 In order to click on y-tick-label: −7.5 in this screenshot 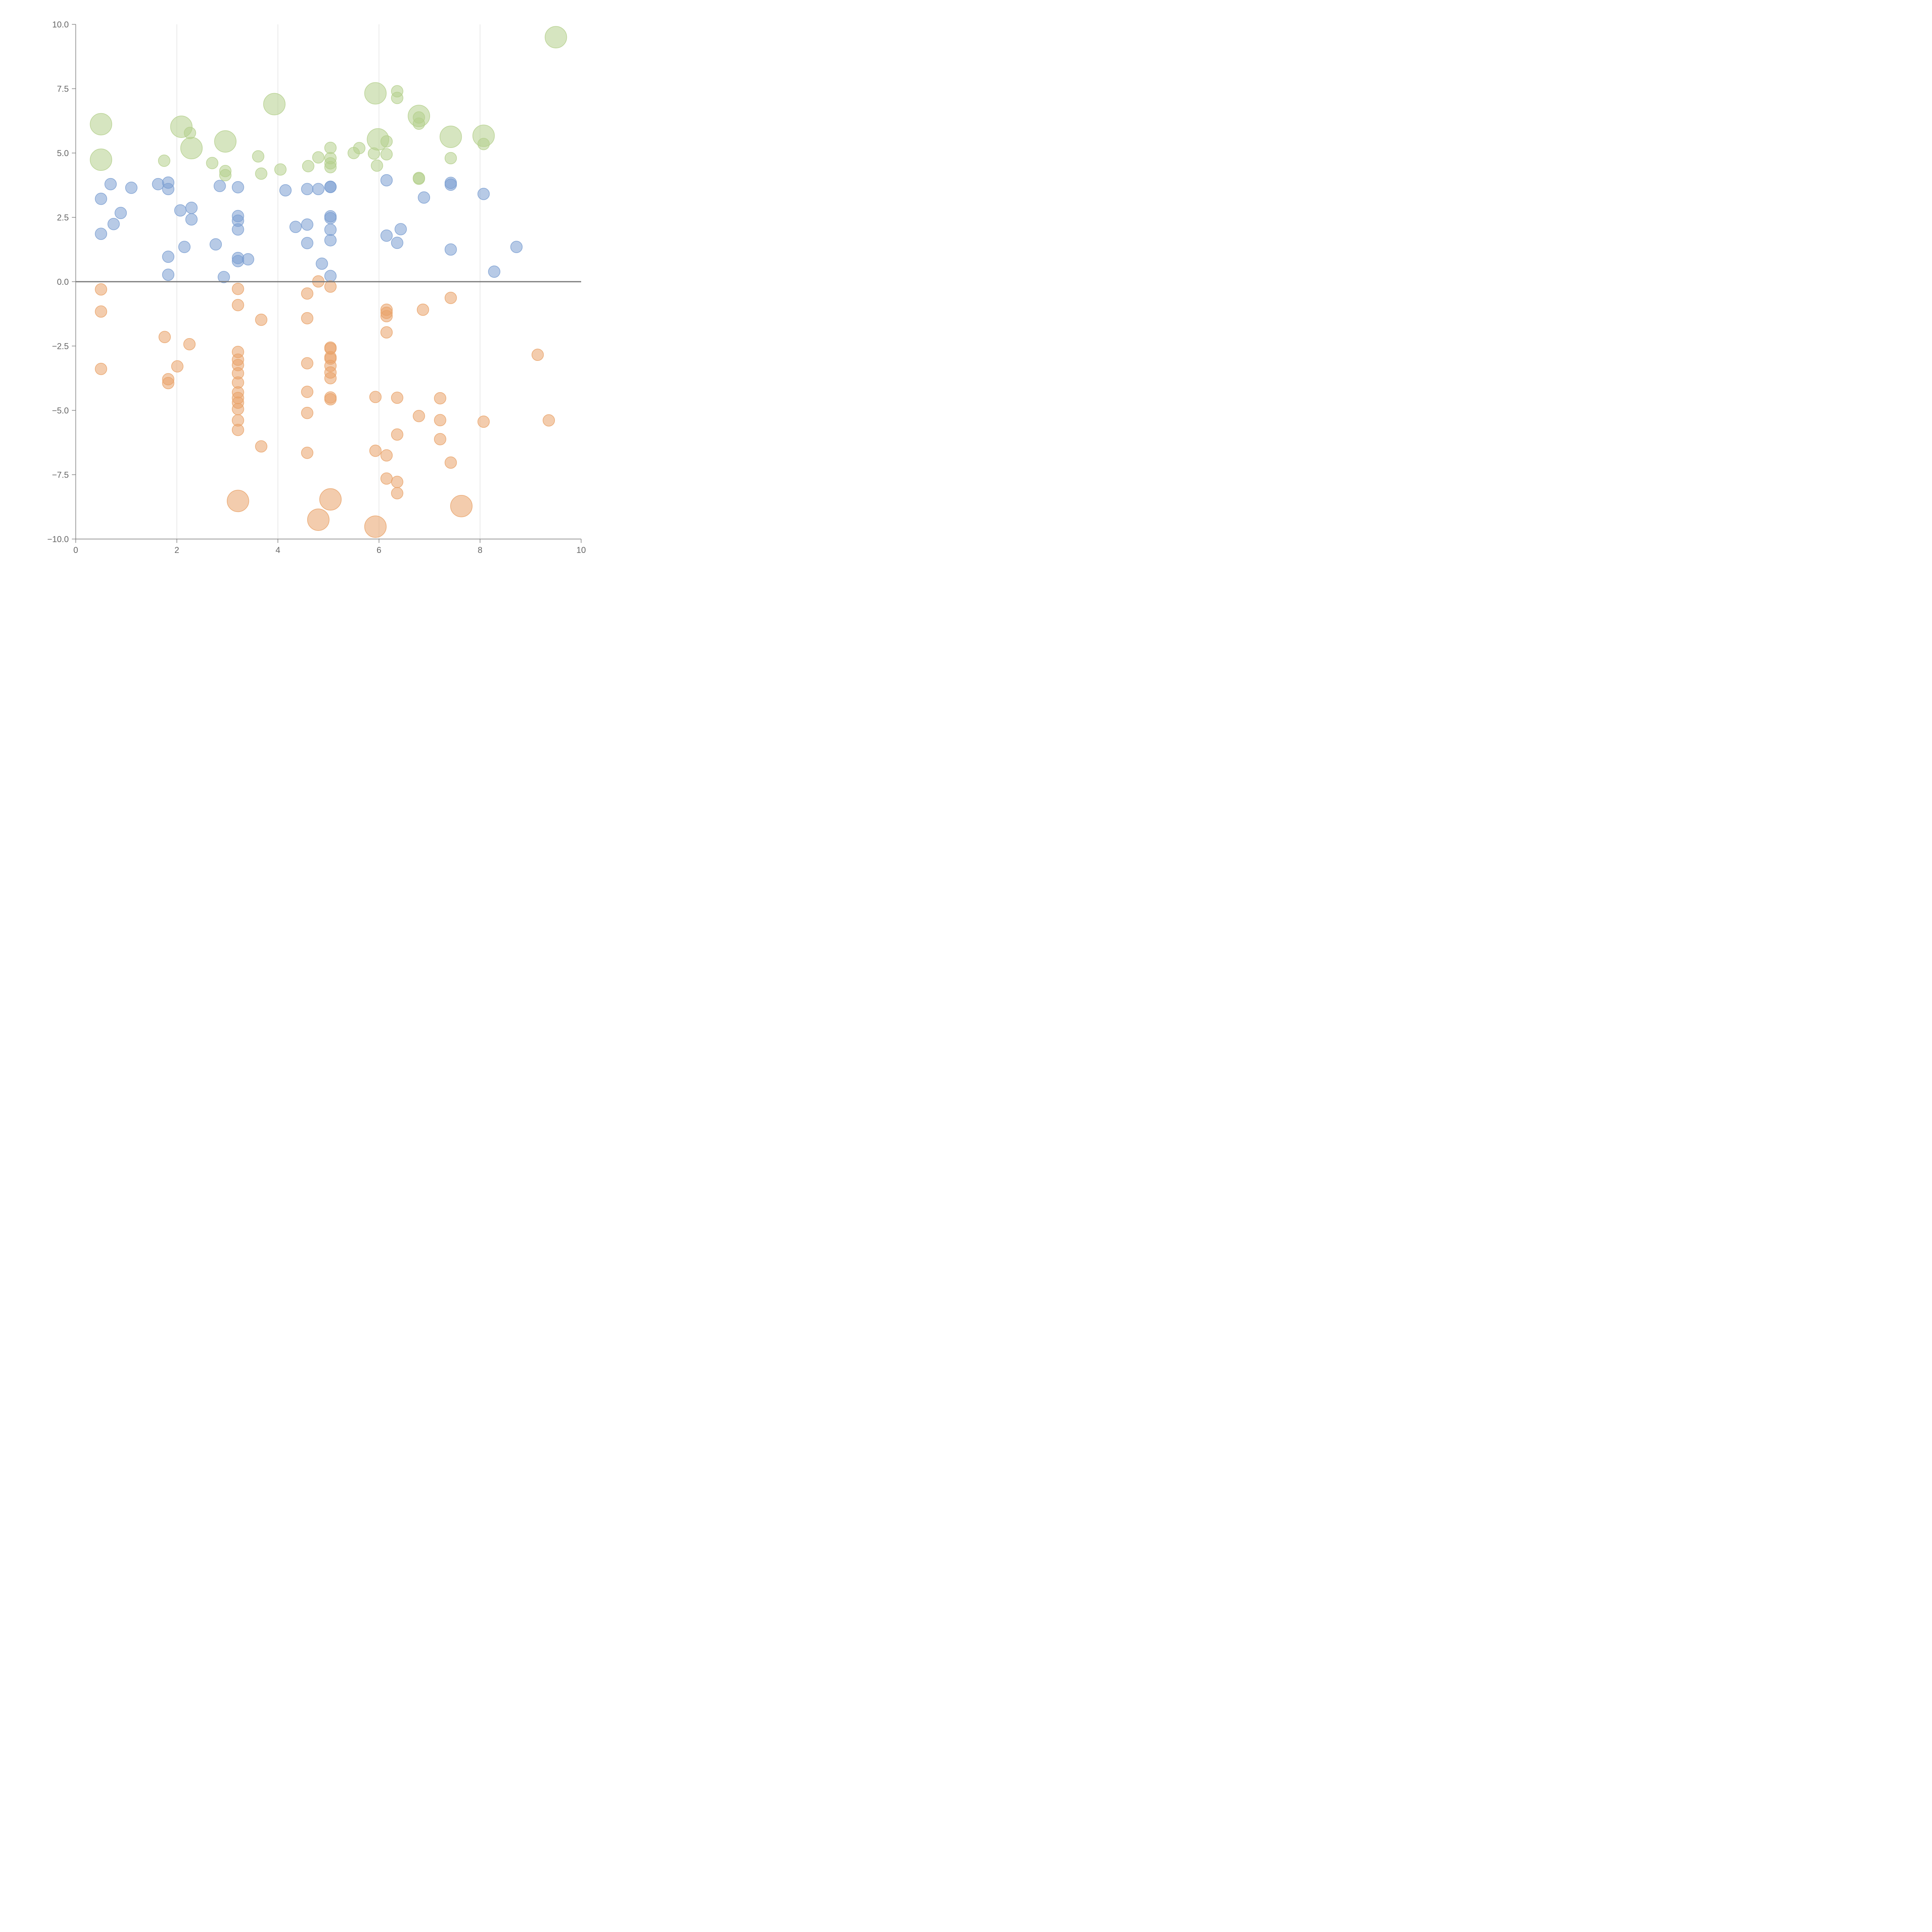, I will do `click(61, 475)`.